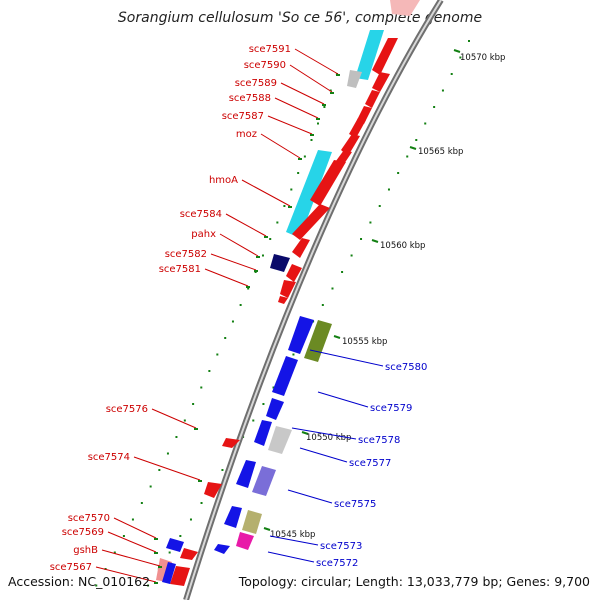  I want to click on gene-label: sce7580, so click(406, 367).